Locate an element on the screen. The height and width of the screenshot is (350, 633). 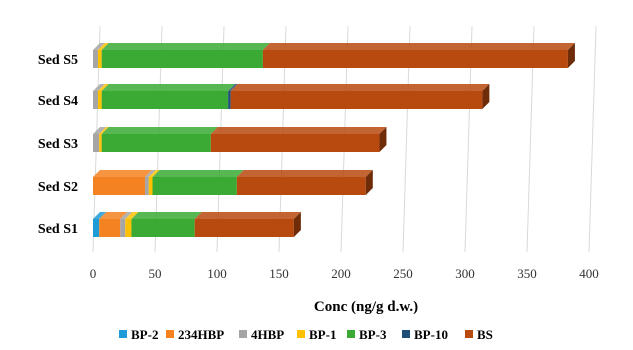
legend-item-4hbp: 4HBP is located at coordinates (261, 334).